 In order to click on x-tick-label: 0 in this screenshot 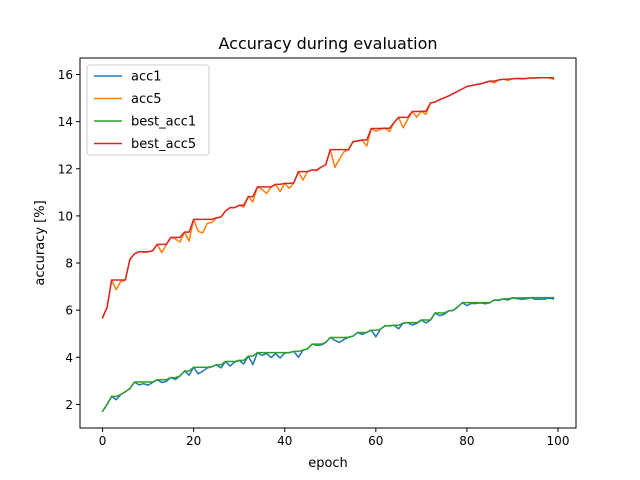, I will do `click(103, 441)`.